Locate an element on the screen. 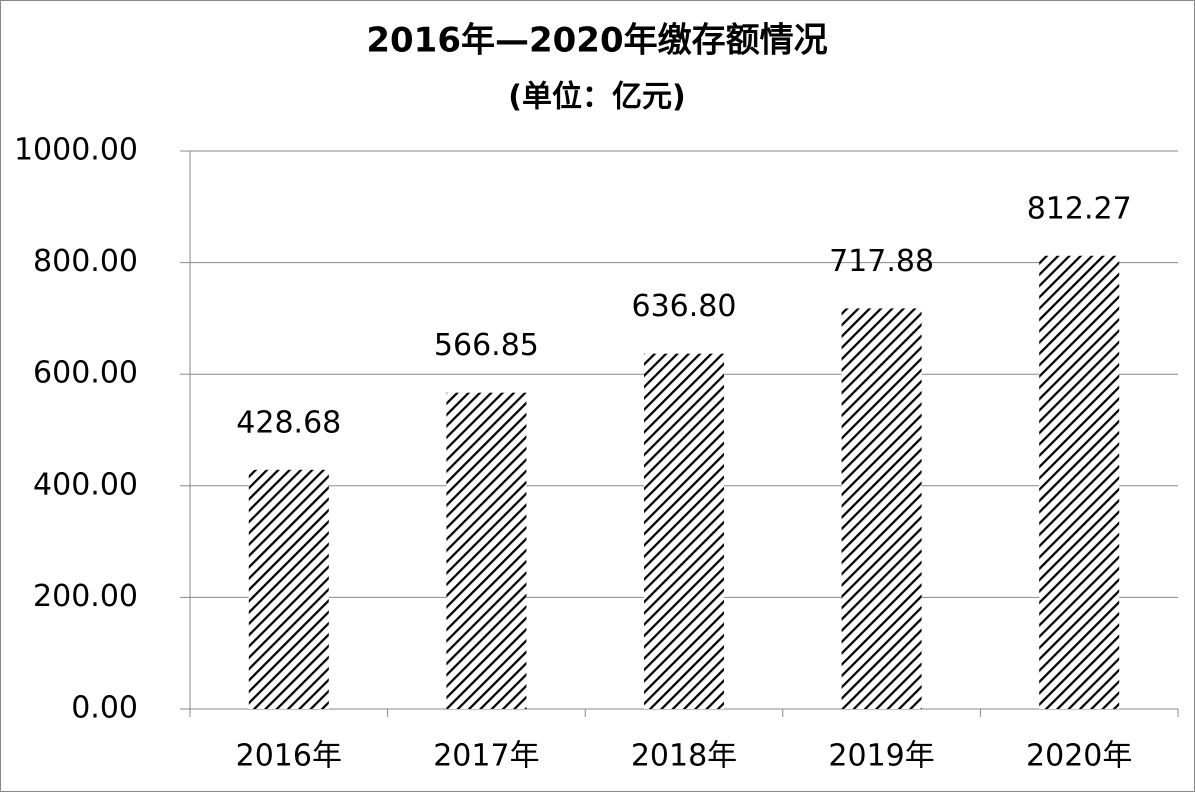  value-label: 636.80 is located at coordinates (684, 306).